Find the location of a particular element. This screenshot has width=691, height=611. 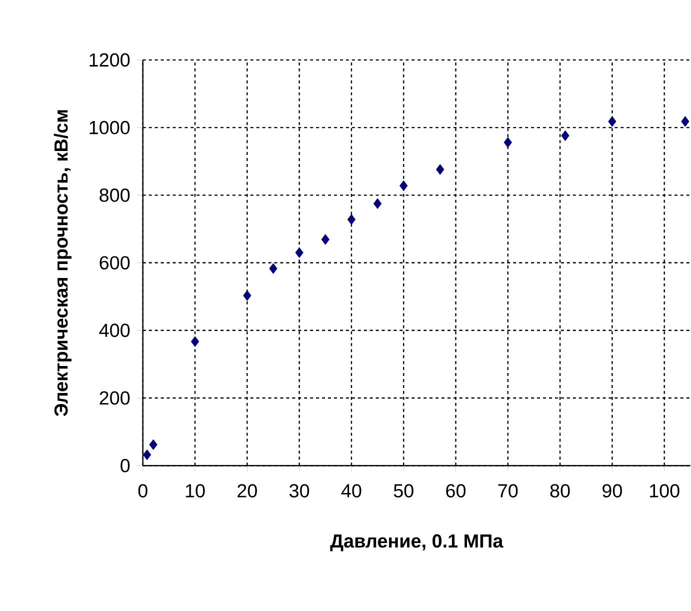

x-tick-label: 100 is located at coordinates (665, 491).